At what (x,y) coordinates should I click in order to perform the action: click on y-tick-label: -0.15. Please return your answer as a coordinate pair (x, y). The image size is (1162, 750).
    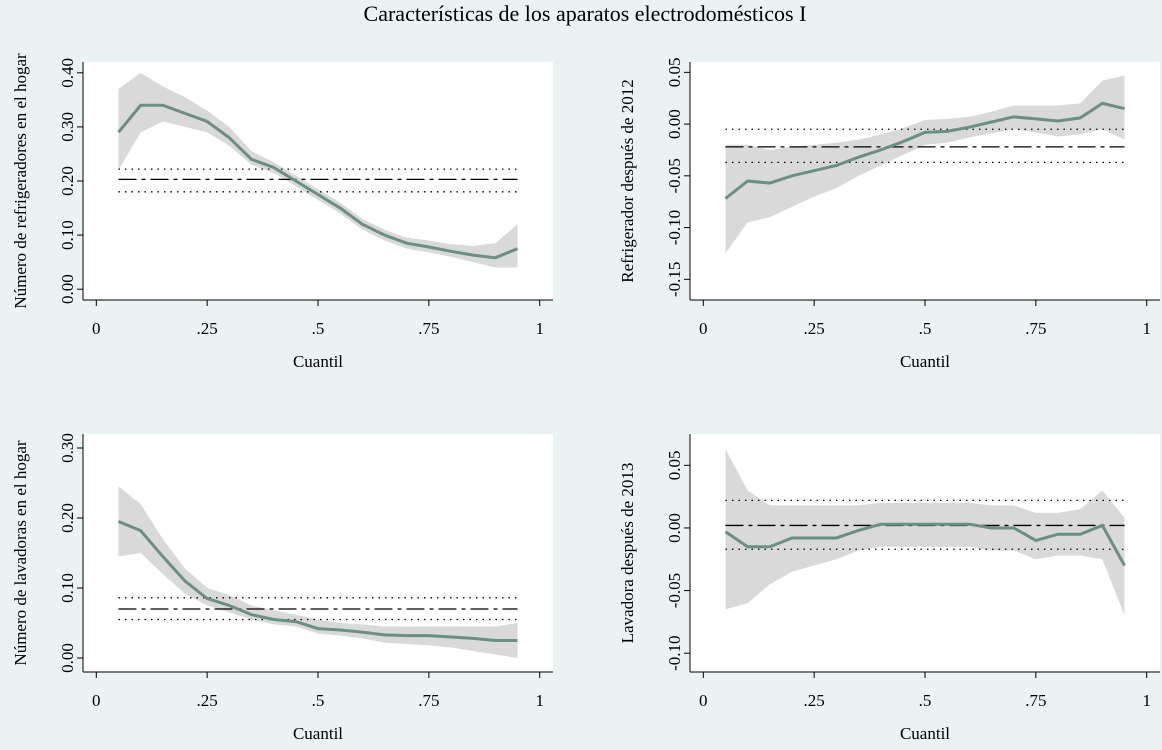
    Looking at the image, I should click on (674, 279).